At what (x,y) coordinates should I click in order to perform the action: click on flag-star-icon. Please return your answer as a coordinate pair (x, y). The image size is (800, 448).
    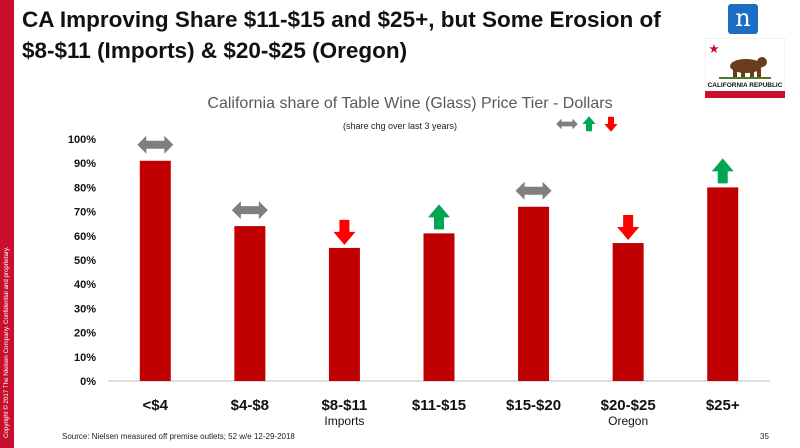
    Looking at the image, I should click on (714, 48).